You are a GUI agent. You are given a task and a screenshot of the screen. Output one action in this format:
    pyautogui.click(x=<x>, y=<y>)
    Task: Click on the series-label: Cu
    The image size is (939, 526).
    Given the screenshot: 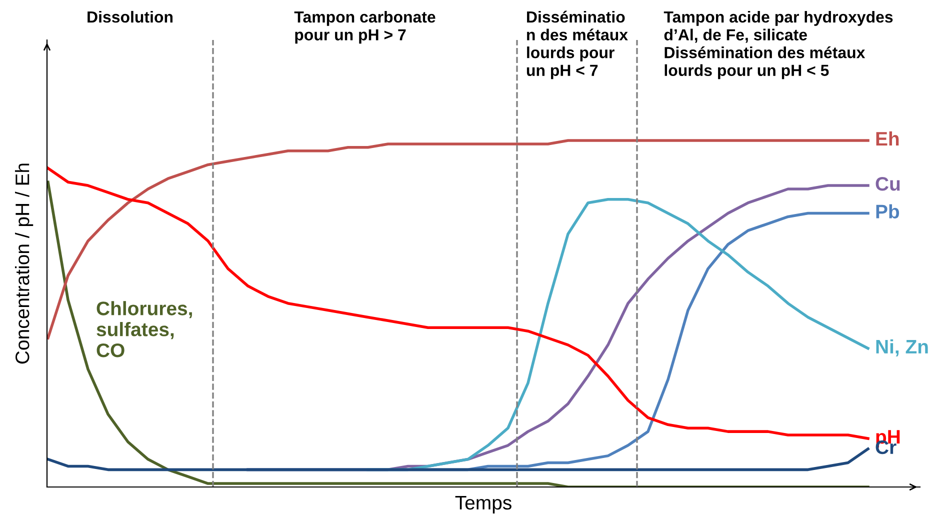 What is the action you would take?
    pyautogui.click(x=888, y=183)
    